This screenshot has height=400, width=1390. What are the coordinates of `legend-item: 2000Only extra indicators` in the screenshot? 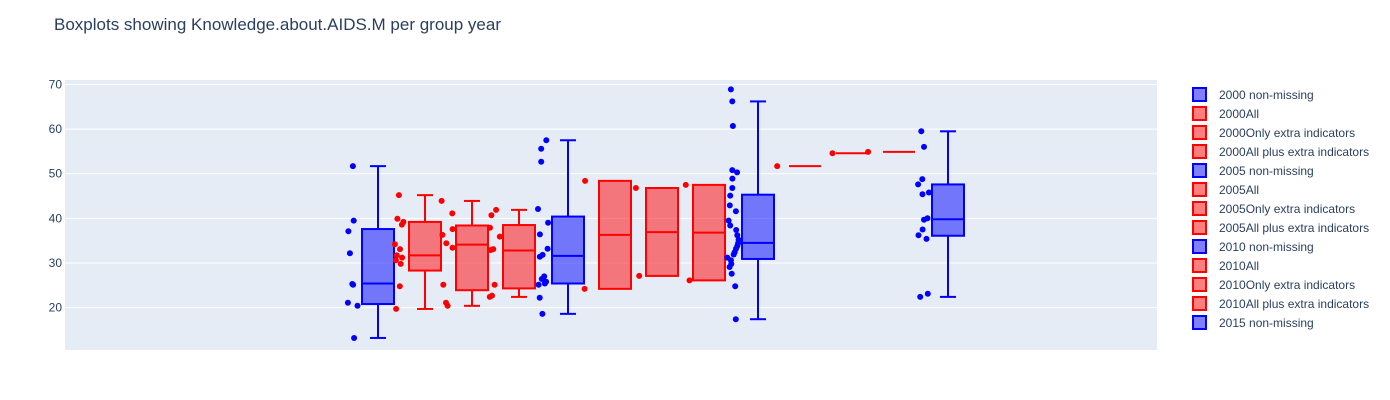 It's located at (1273, 132).